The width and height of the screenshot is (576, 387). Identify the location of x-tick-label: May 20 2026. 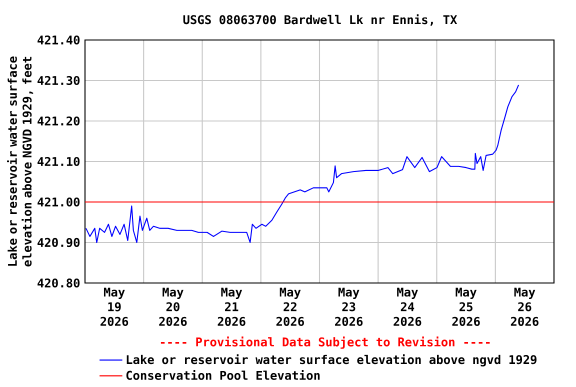
(173, 307).